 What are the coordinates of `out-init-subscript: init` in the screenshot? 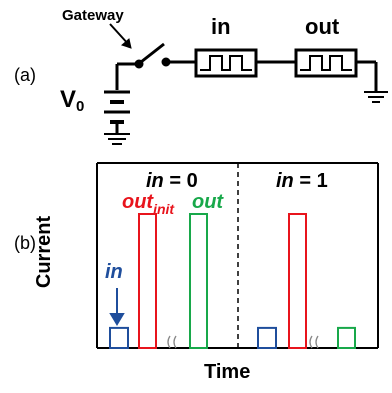 It's located at (164, 209).